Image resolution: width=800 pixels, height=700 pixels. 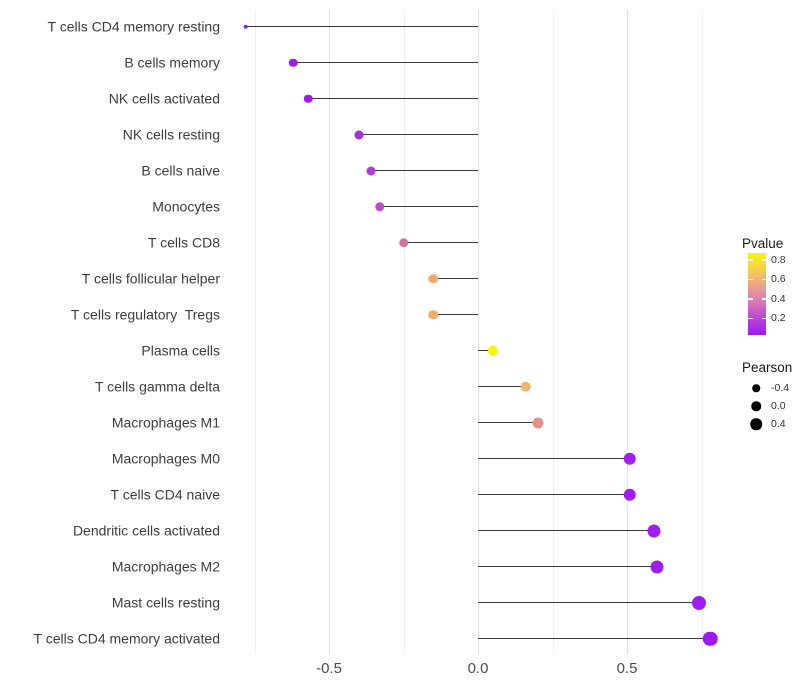 What do you see at coordinates (180, 350) in the screenshot?
I see `category-label: Plasma cells` at bounding box center [180, 350].